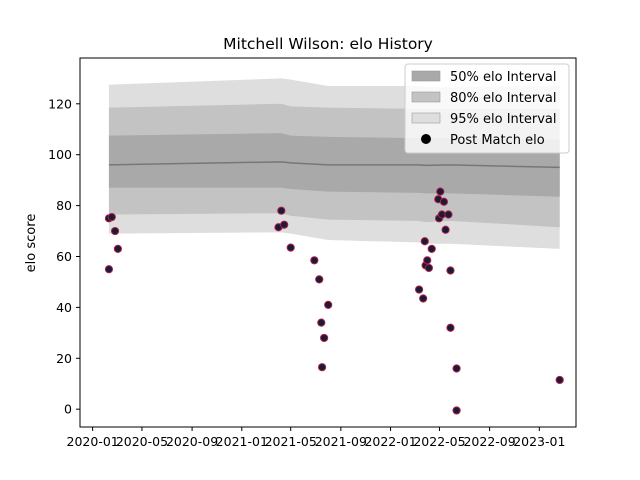  Describe the element at coordinates (64, 256) in the screenshot. I see `y-tick-label: 60` at that location.